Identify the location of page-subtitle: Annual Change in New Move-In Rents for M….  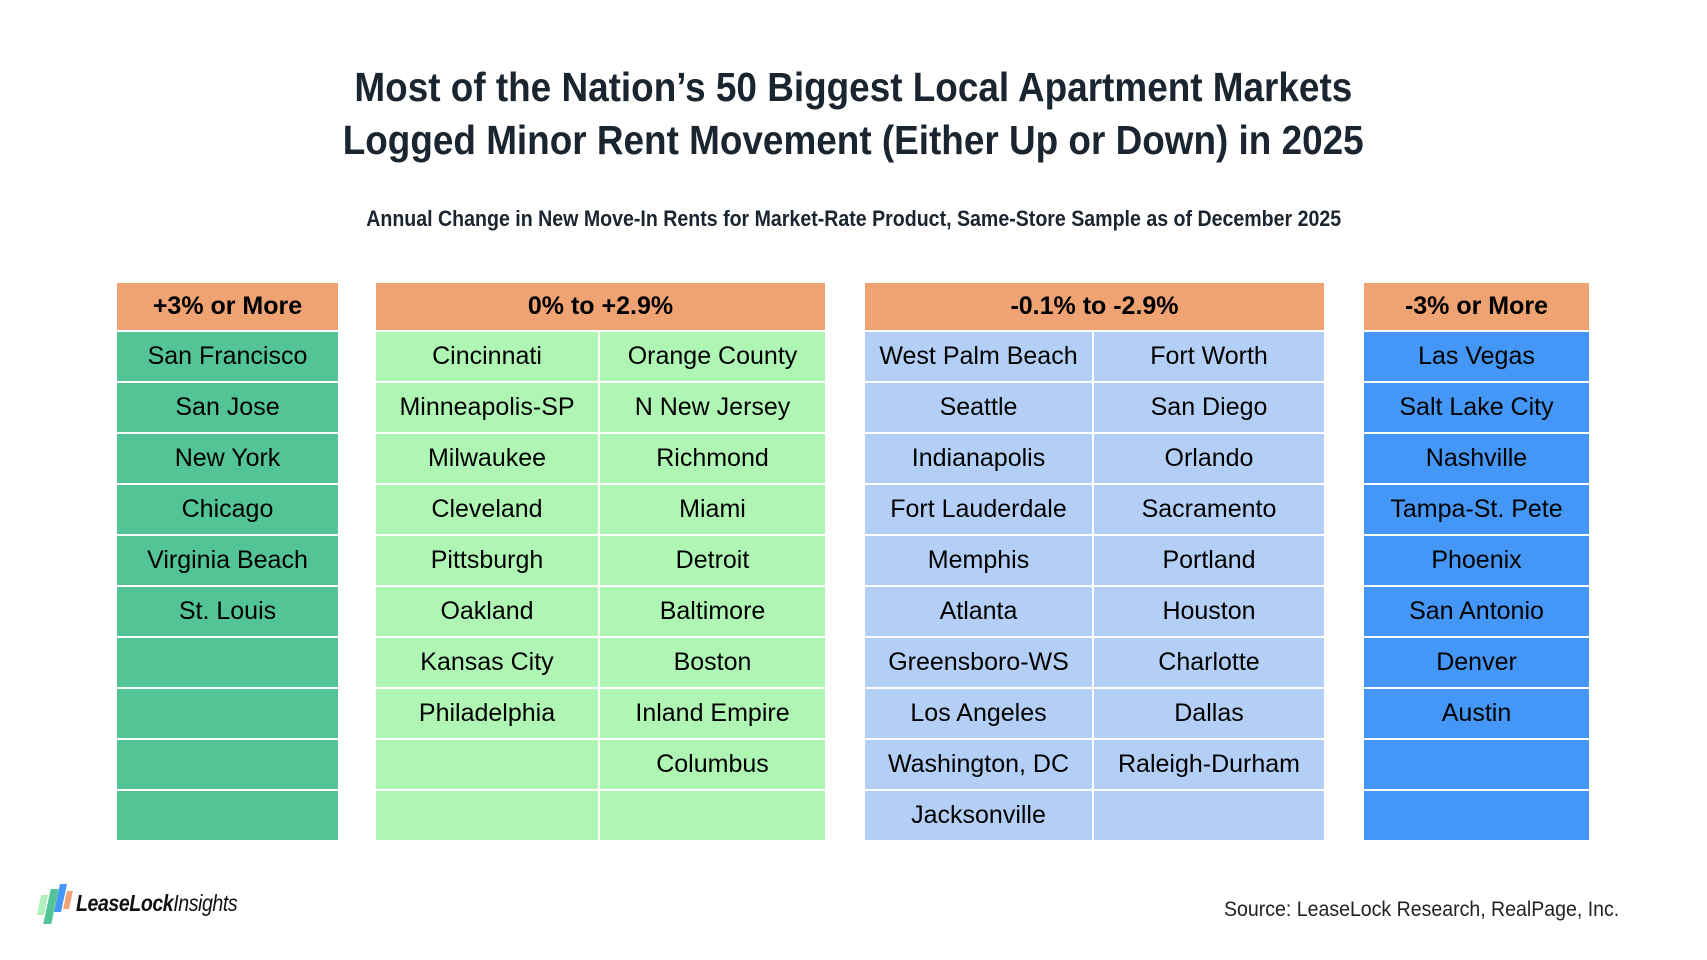
(853, 218).